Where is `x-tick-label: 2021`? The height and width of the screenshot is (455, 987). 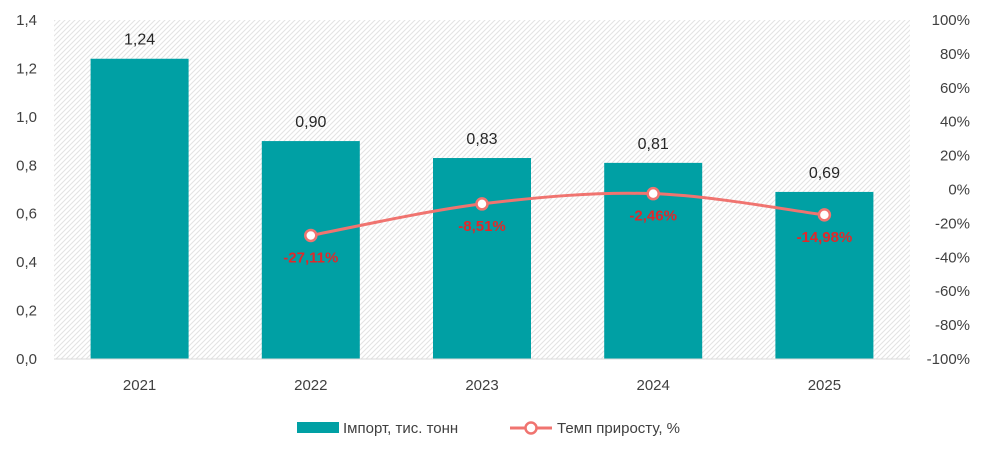 x-tick-label: 2021 is located at coordinates (139, 385).